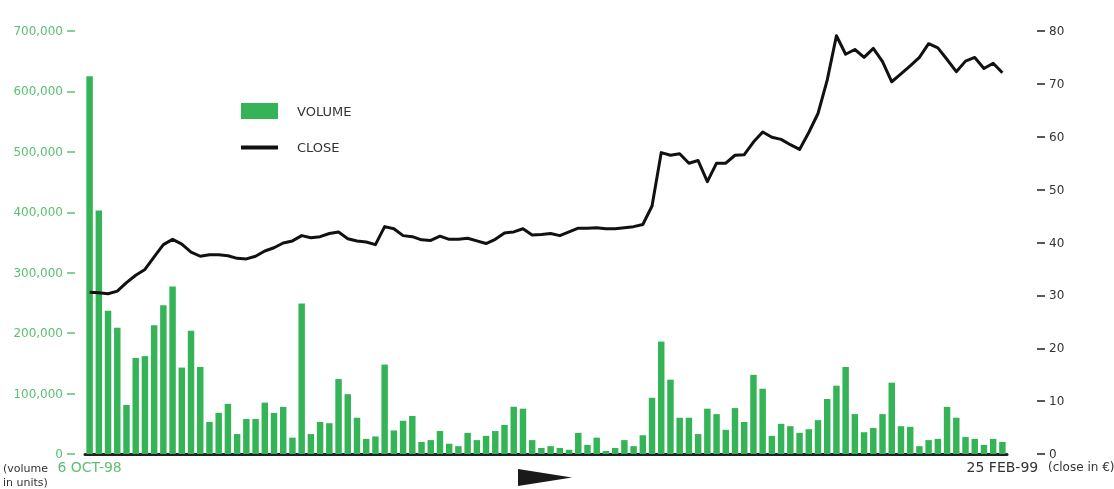  I want to click on y2-tick-label: 60, so click(1057, 136).